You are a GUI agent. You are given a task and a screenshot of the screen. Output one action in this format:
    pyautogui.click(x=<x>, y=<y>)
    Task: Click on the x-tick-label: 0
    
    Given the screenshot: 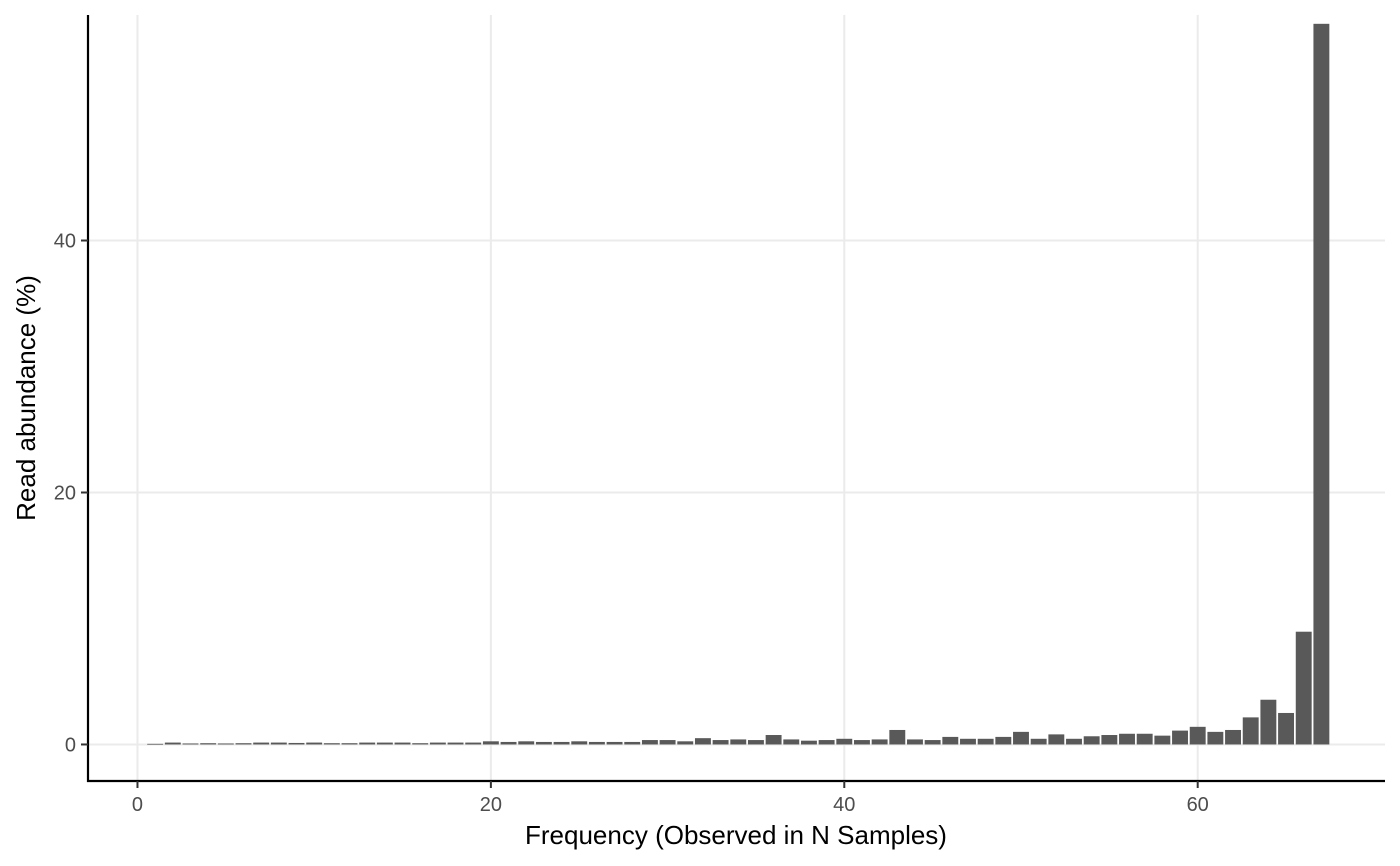 What is the action you would take?
    pyautogui.click(x=137, y=805)
    